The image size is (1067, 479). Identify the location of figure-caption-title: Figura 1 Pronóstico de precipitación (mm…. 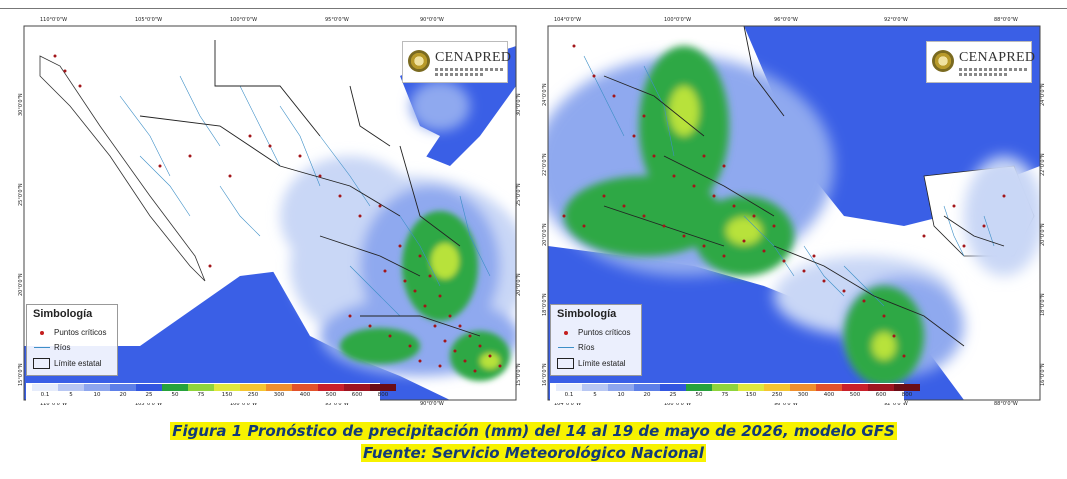
(533, 431).